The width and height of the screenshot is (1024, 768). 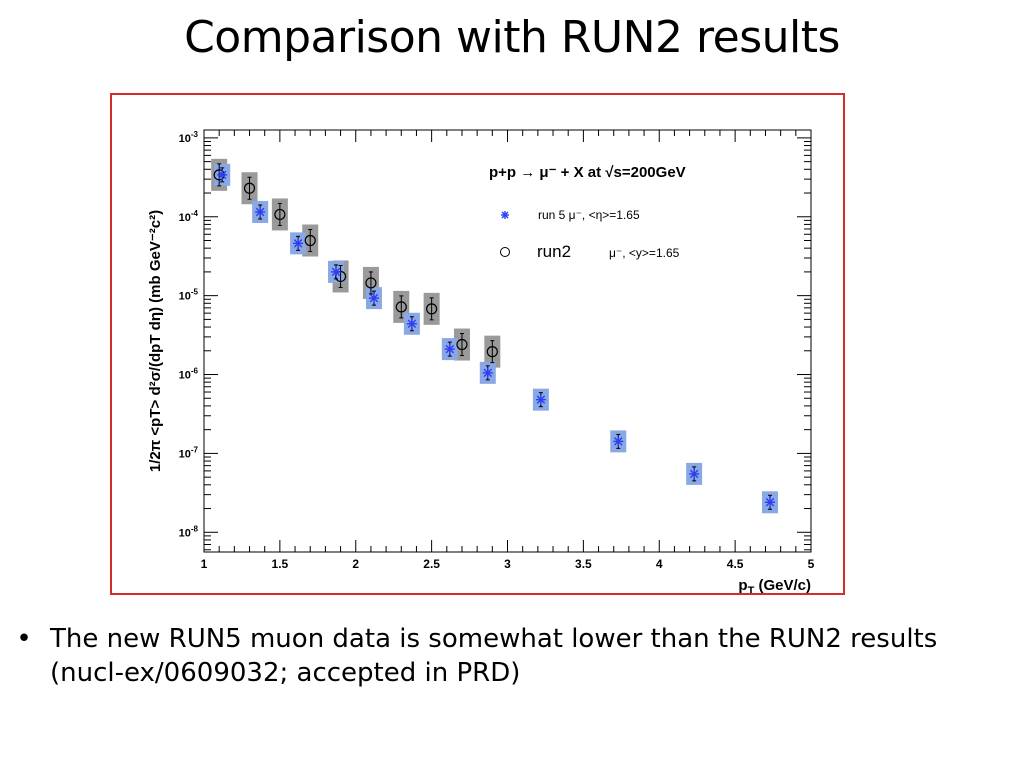 What do you see at coordinates (189, 452) in the screenshot?
I see `y-tick-label: 10⁻⁷` at bounding box center [189, 452].